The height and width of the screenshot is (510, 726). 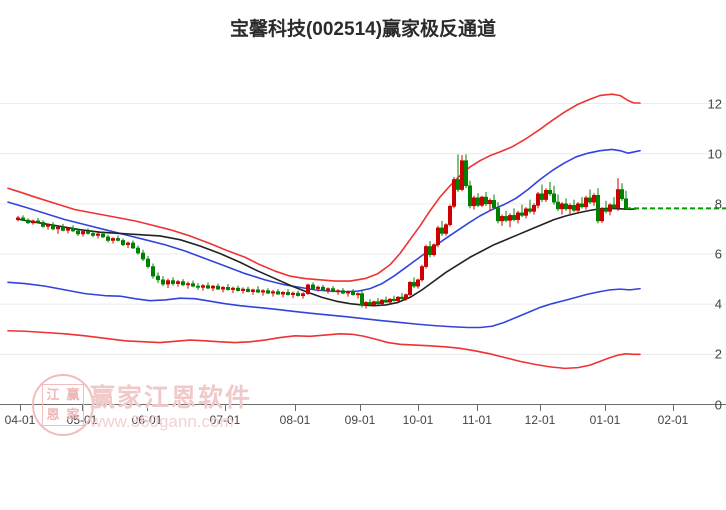 I want to click on x-axis-tick-label: 10-01, so click(x=418, y=420).